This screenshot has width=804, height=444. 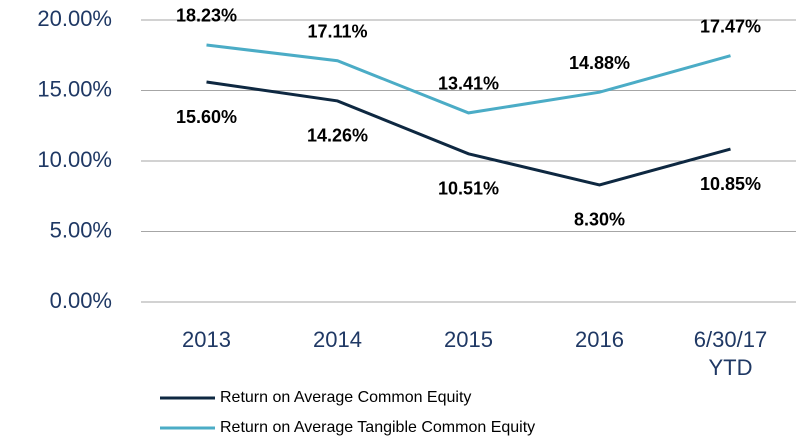 What do you see at coordinates (599, 339) in the screenshot?
I see `x-tick-label: 2016` at bounding box center [599, 339].